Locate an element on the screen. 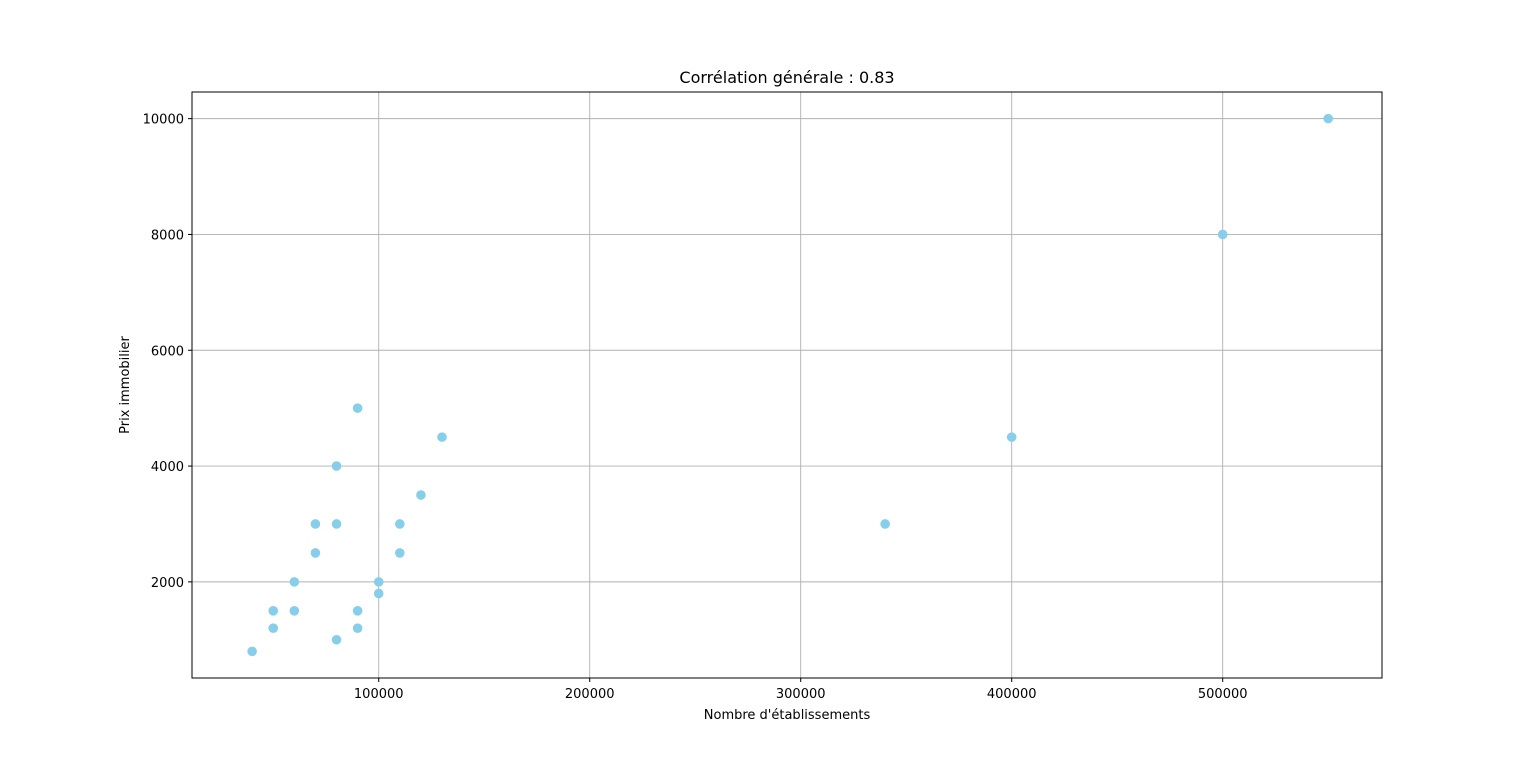 The width and height of the screenshot is (1536, 762). chart-title: Corrélation générale : 0.83 is located at coordinates (786, 77).